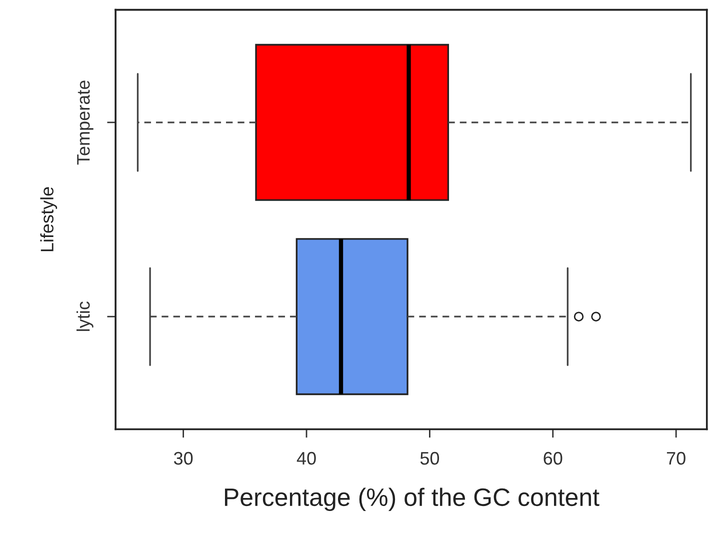  I want to click on y-tick-label: Temperate, so click(85, 122).